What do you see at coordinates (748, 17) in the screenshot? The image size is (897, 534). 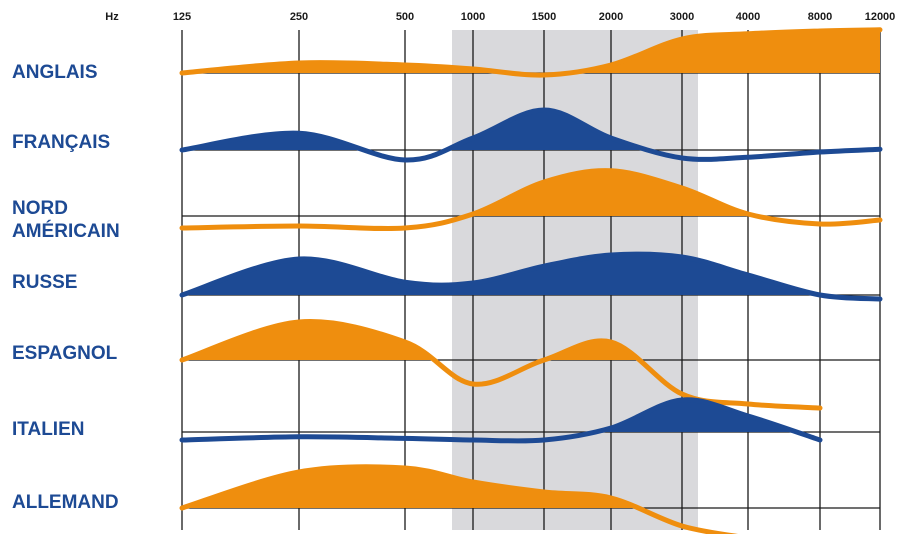 I see `x-tick-label: 4000` at bounding box center [748, 17].